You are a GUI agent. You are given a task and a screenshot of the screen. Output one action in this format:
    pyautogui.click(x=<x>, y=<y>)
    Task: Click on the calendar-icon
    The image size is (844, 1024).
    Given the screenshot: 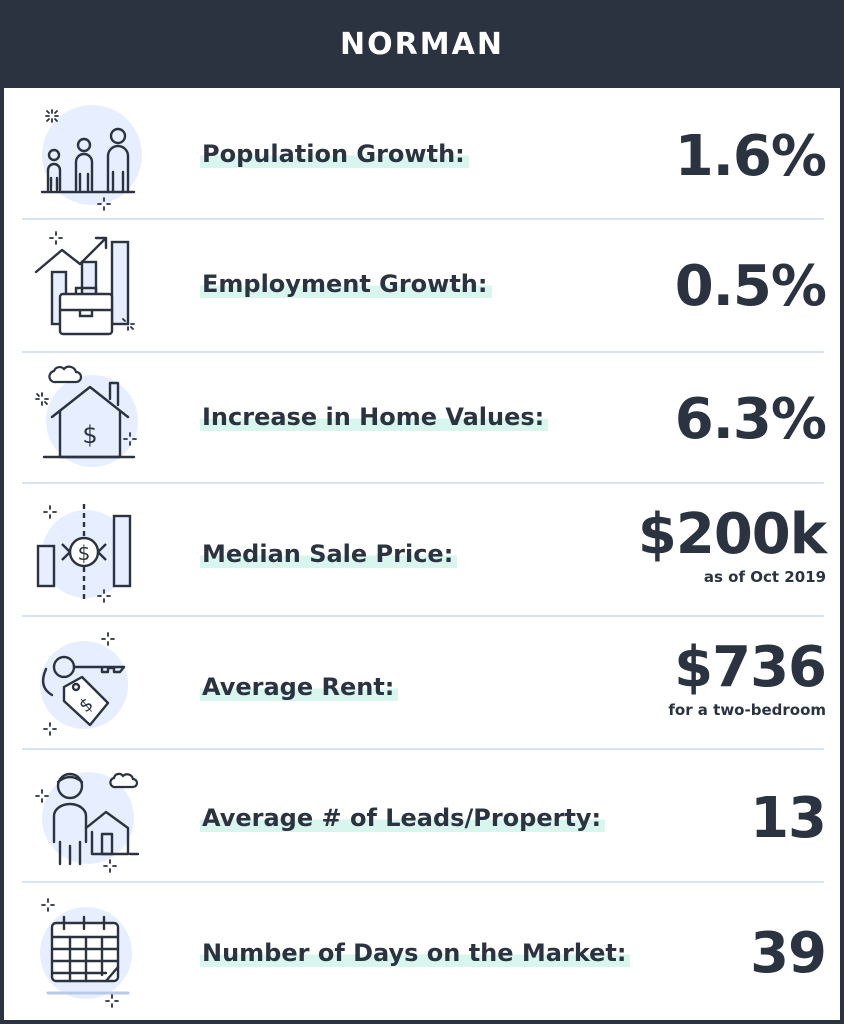 What is the action you would take?
    pyautogui.click(x=89, y=952)
    